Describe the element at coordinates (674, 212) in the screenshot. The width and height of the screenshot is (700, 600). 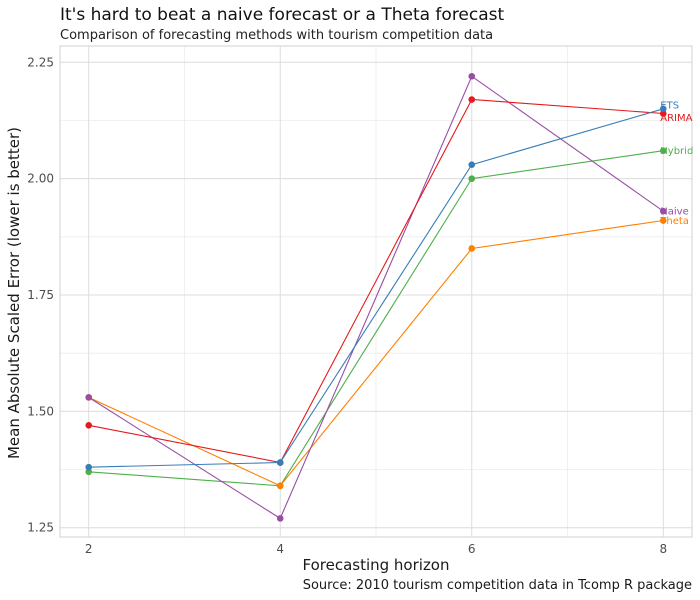
I see `series-label-naive: Naive` at that location.